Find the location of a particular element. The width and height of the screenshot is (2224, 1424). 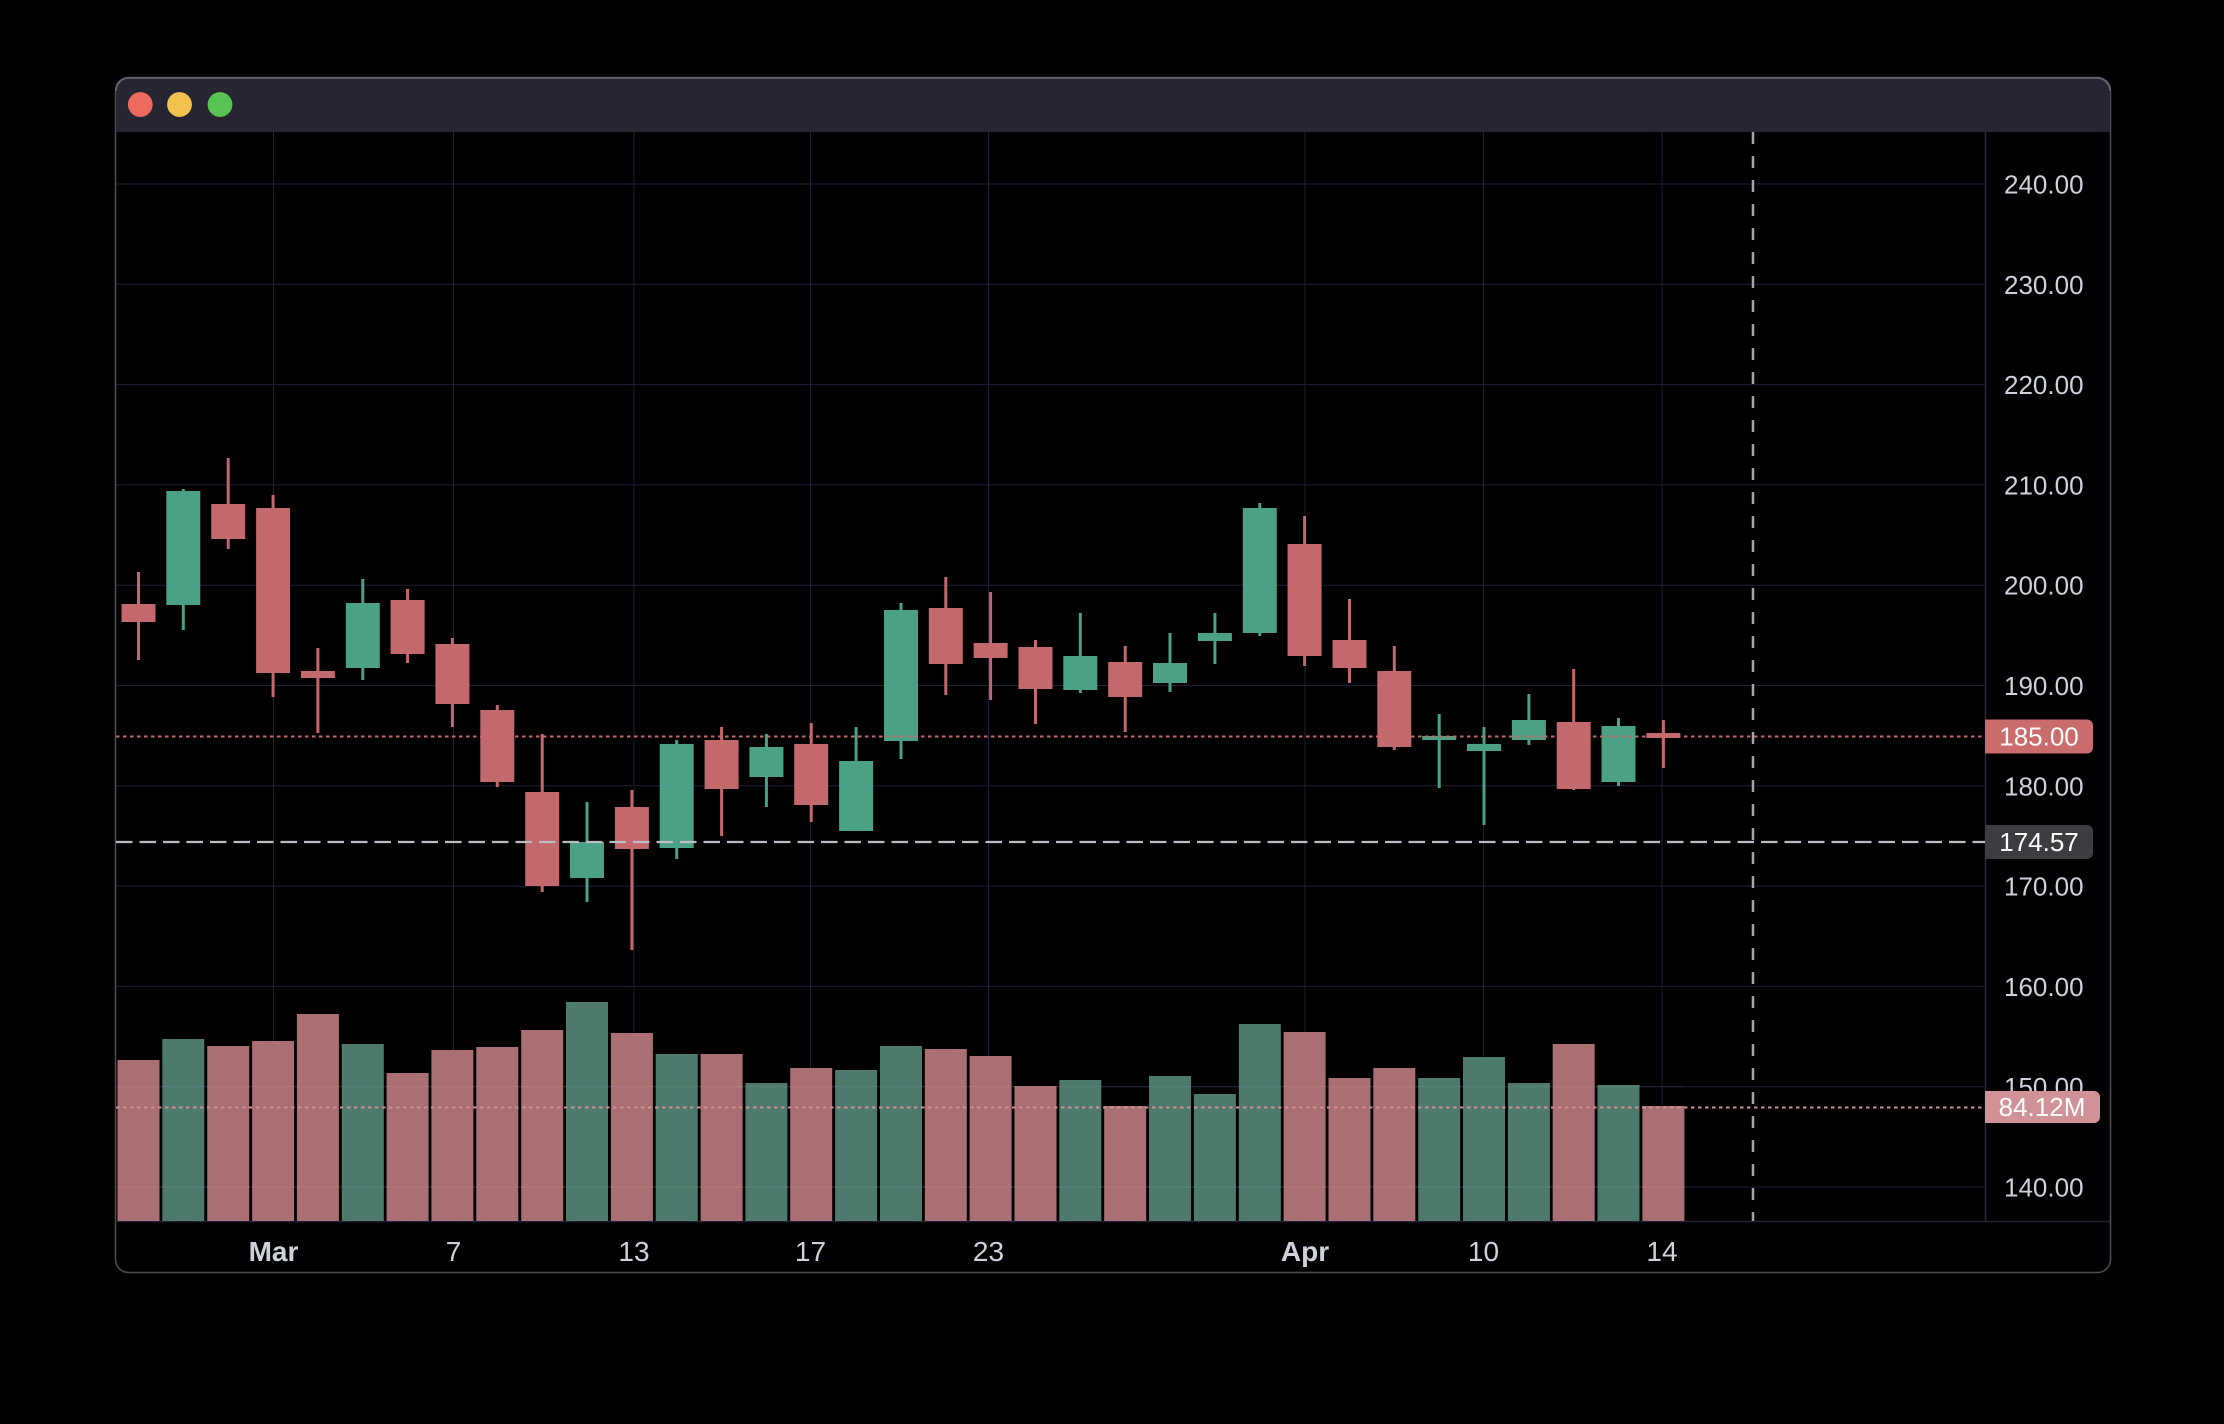

svg-text: 140.00 is located at coordinates (2044, 1188).